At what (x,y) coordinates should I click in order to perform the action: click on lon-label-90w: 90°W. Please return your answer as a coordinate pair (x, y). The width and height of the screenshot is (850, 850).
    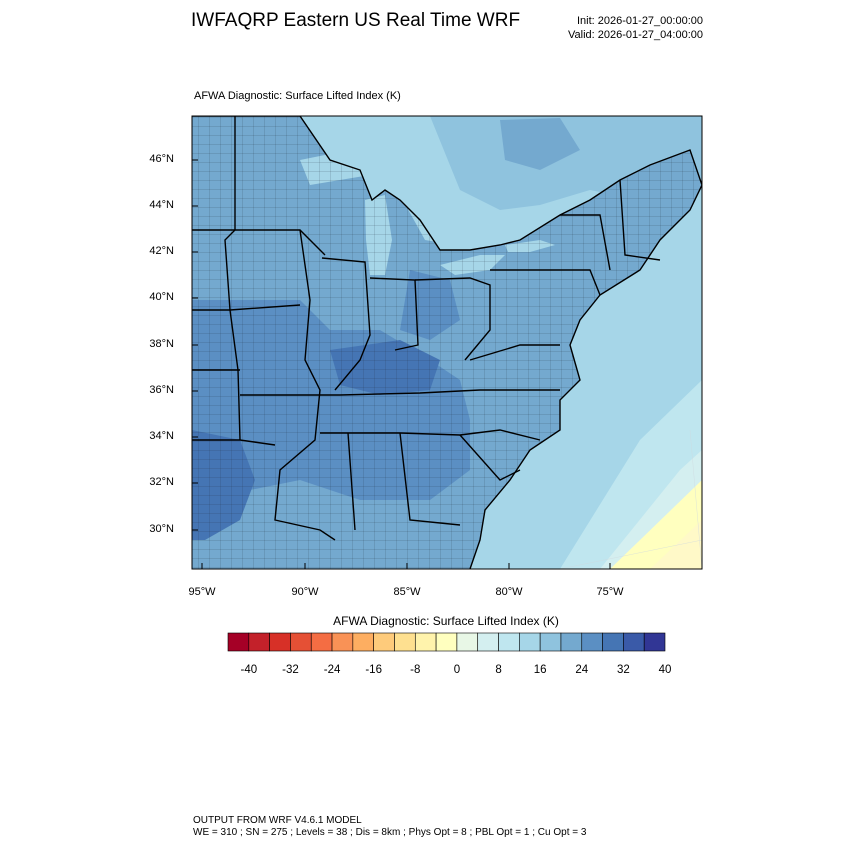
    Looking at the image, I should click on (305, 592).